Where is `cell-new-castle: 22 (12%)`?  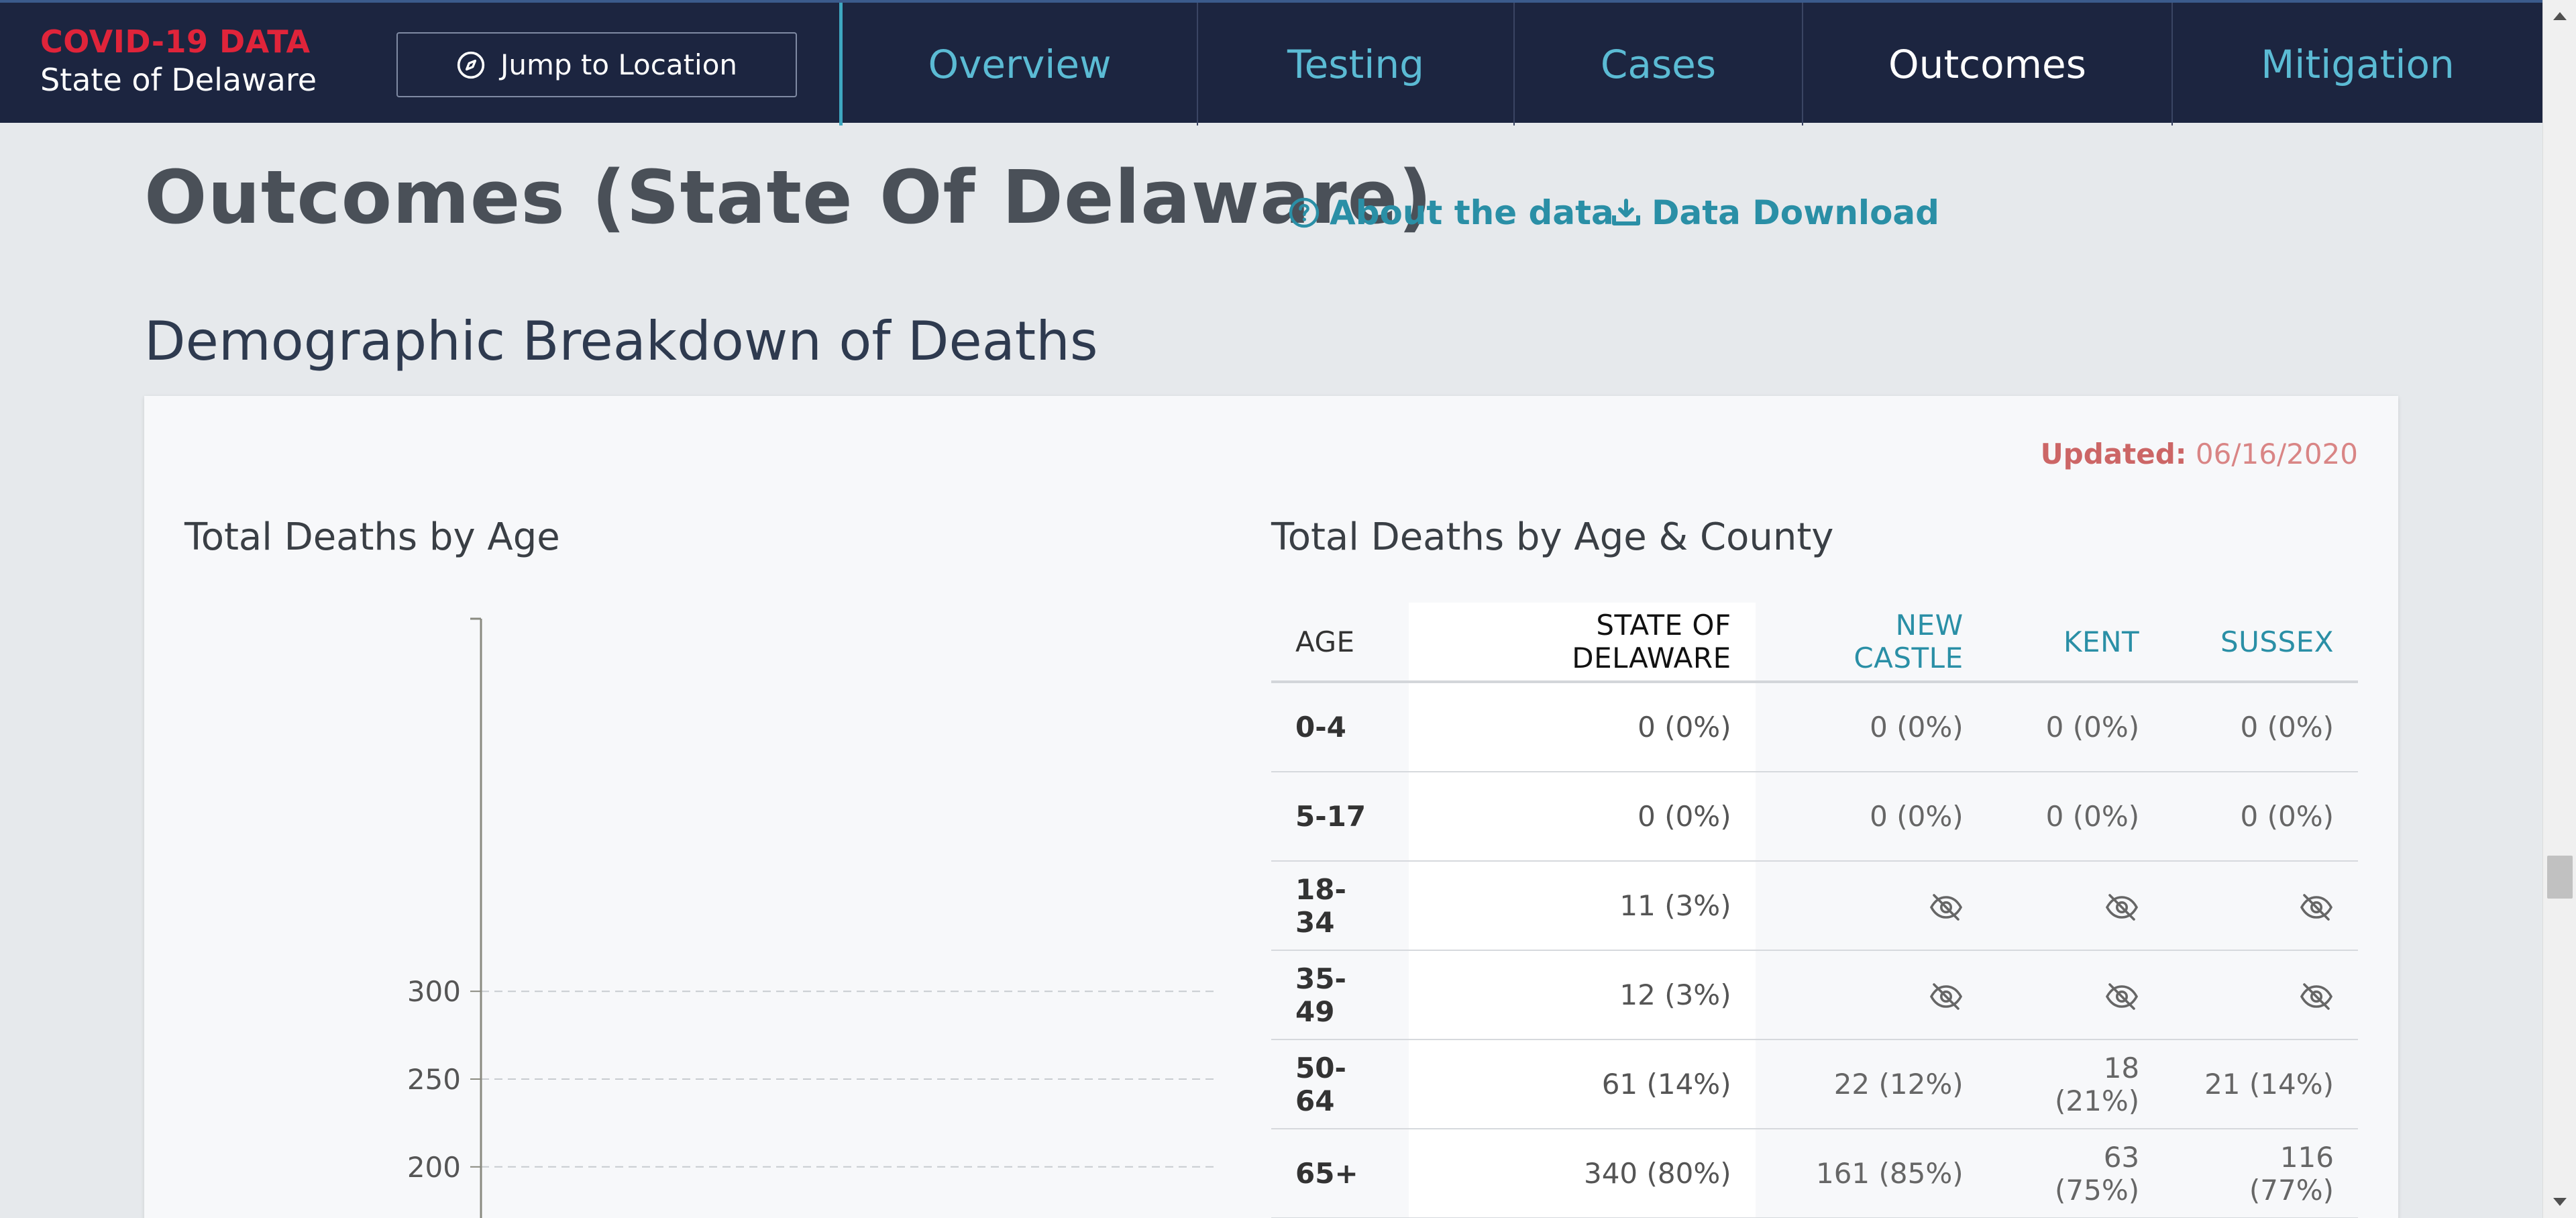
cell-new-castle: 22 (12%) is located at coordinates (1871, 1084).